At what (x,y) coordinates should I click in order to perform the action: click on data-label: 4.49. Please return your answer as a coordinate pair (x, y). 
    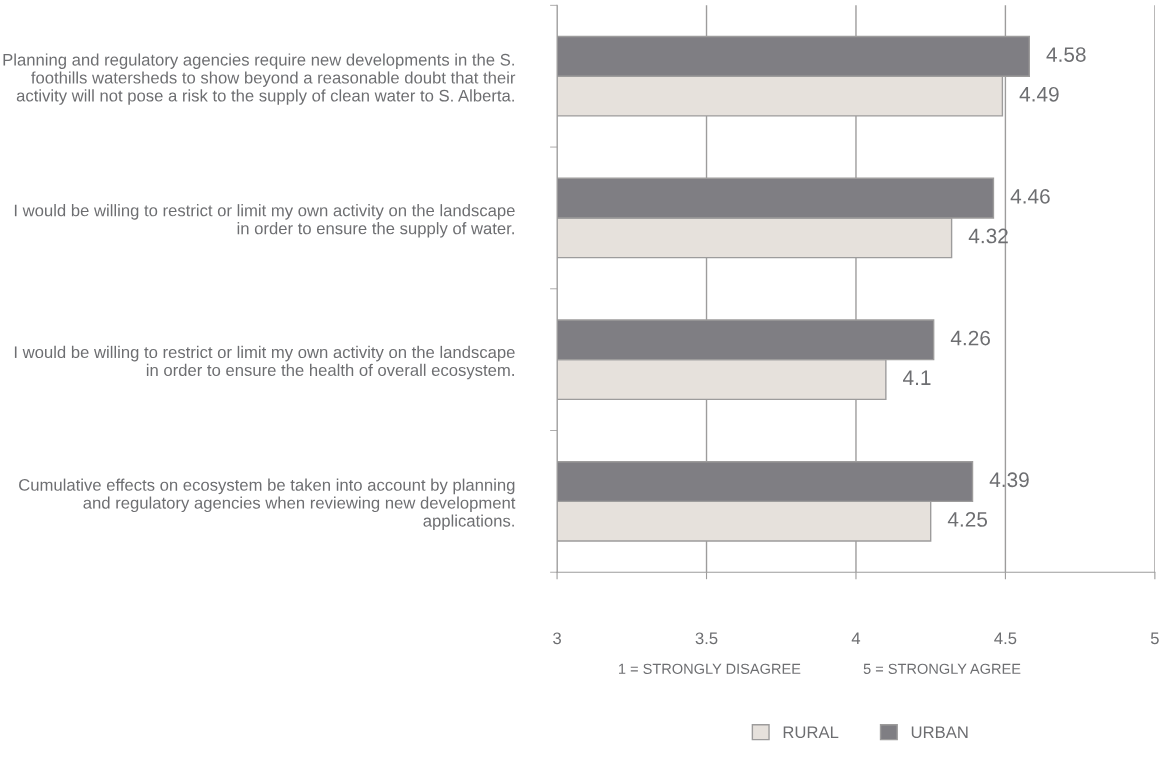
    Looking at the image, I should click on (1039, 94).